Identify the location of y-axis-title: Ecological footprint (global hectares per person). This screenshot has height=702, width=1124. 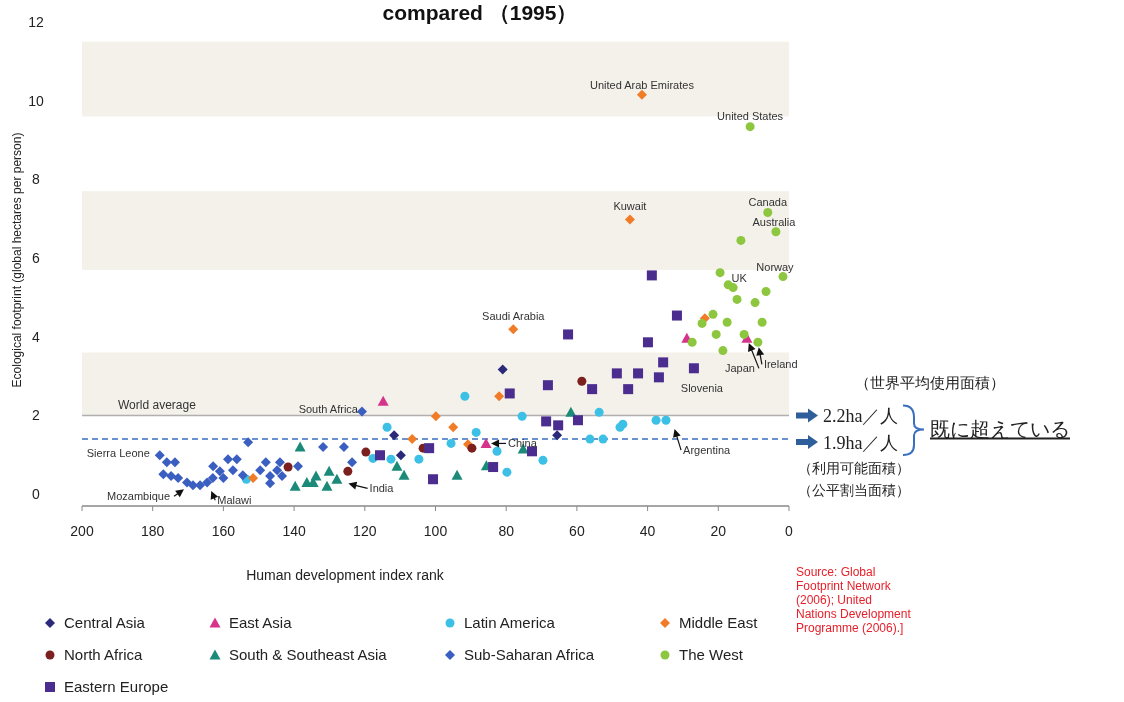
(17, 260).